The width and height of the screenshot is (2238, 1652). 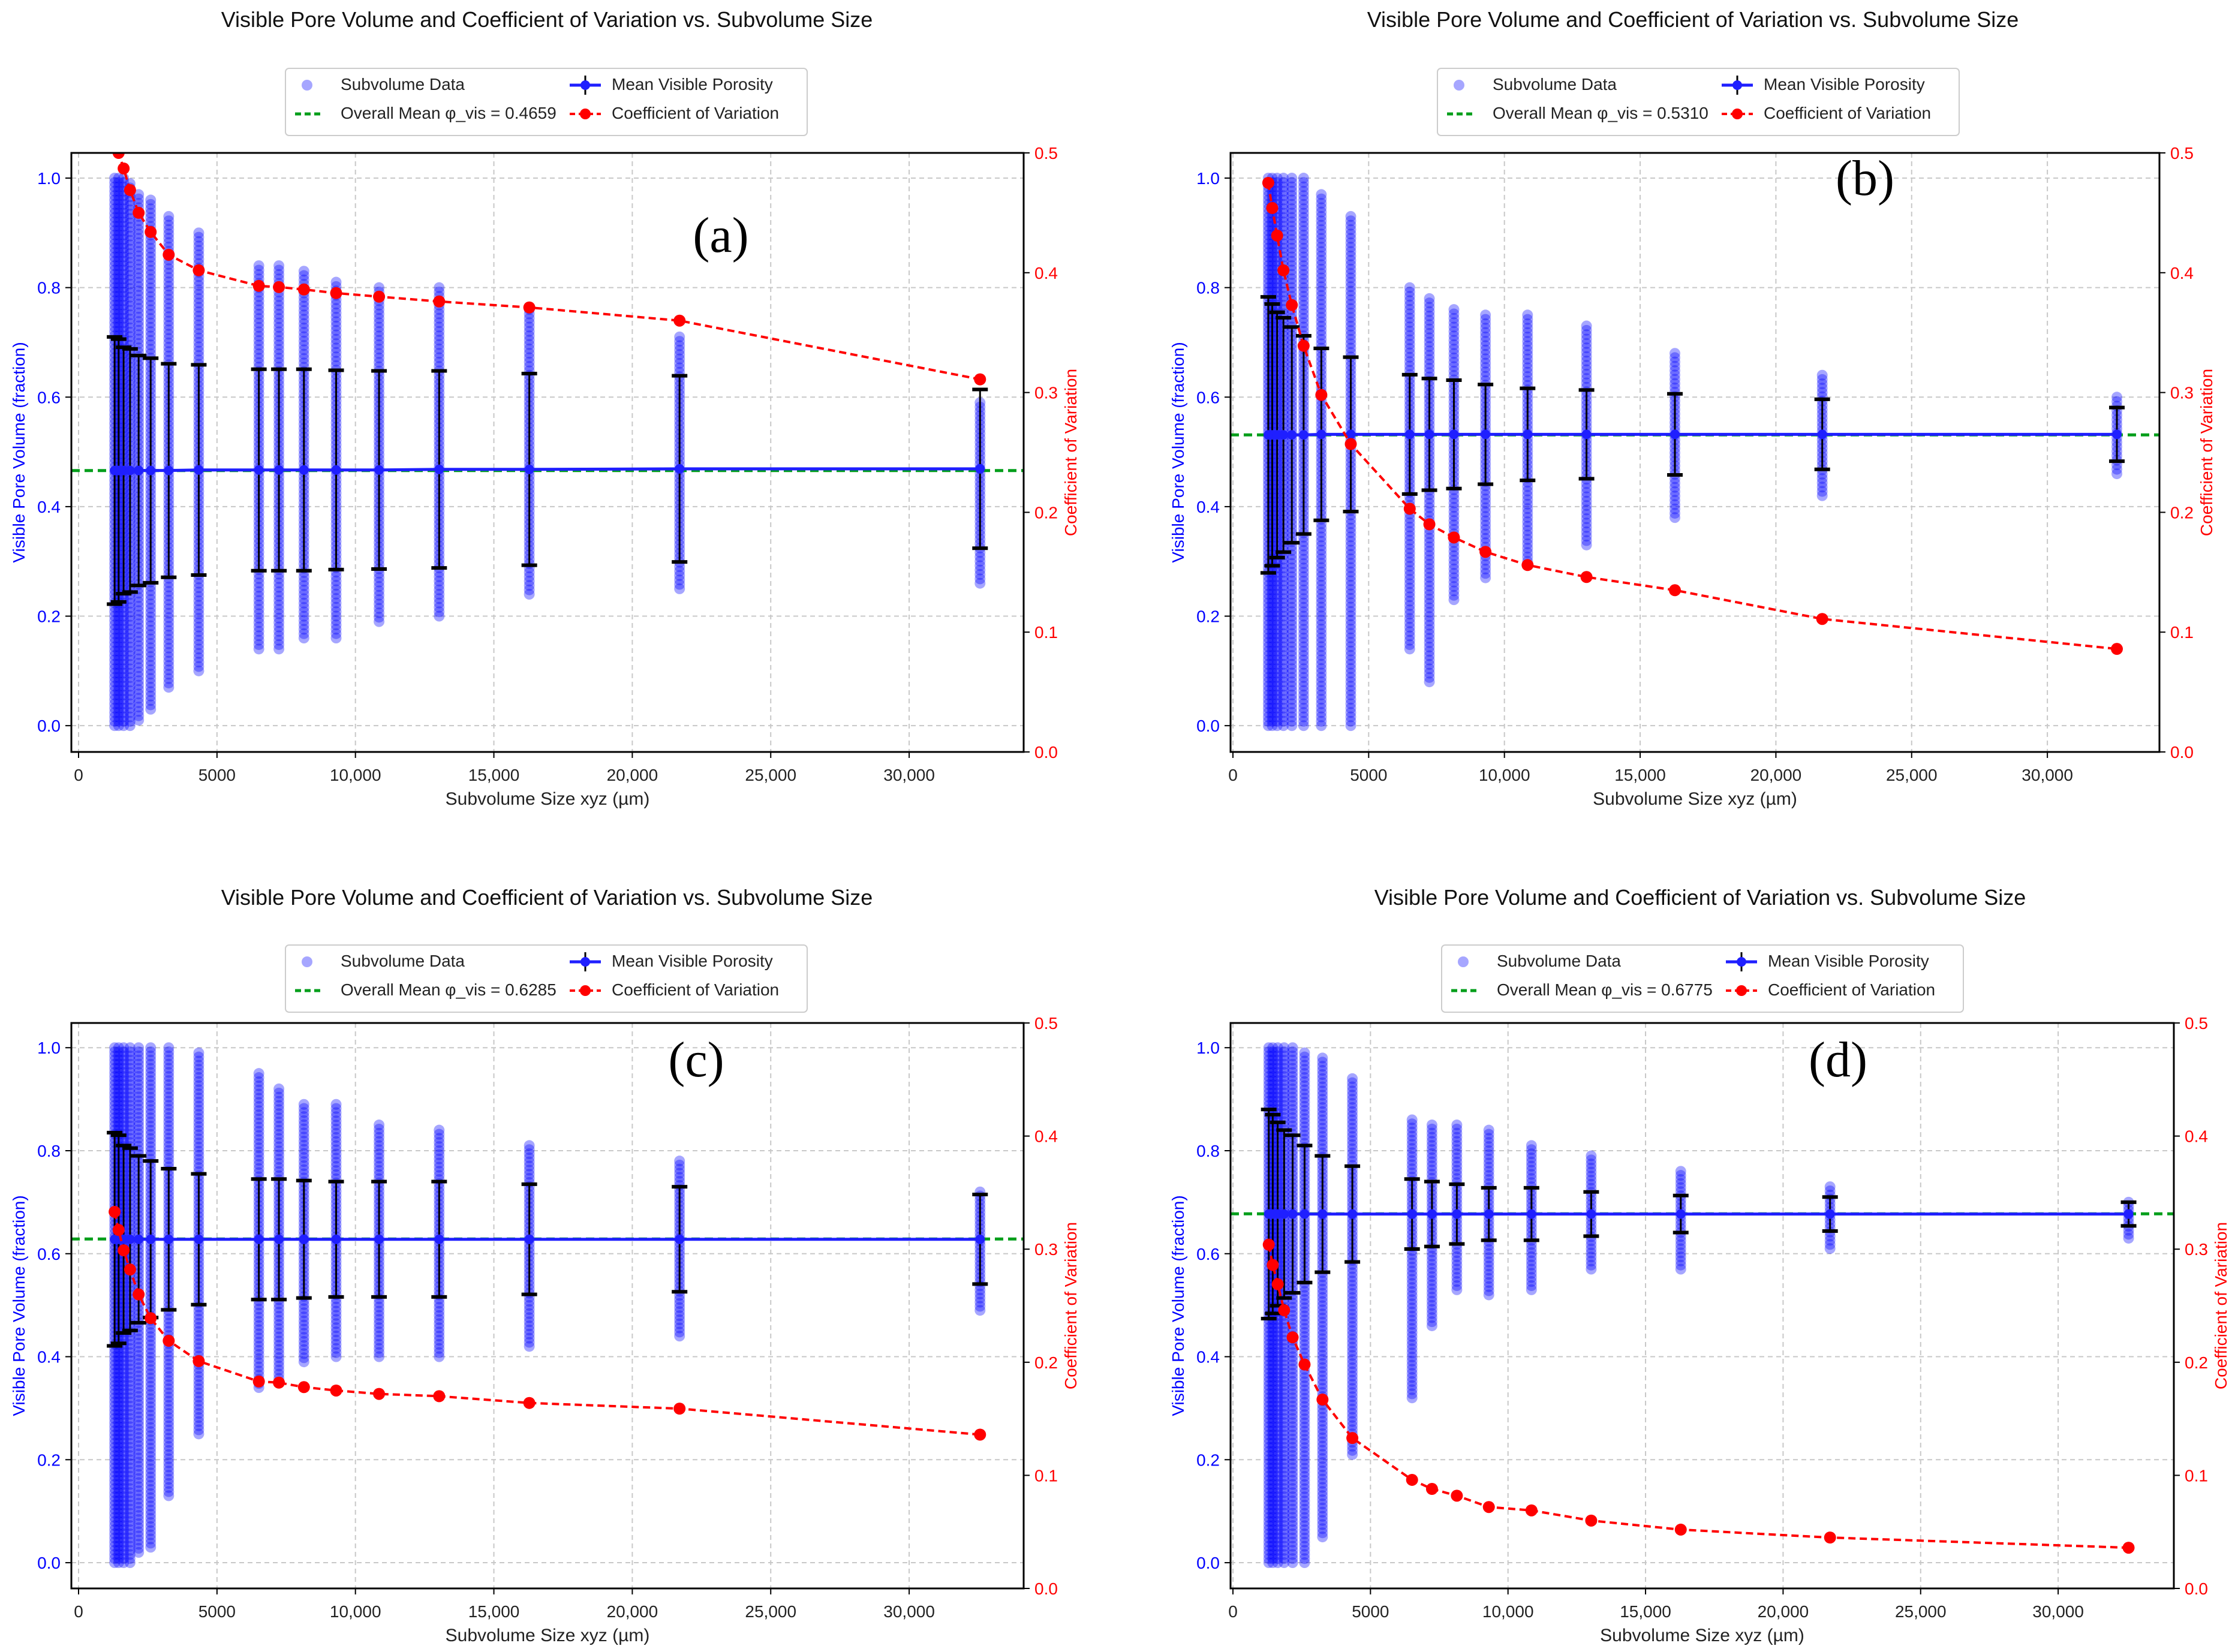 I want to click on subvolume-scatter-group, so click(x=379, y=1241).